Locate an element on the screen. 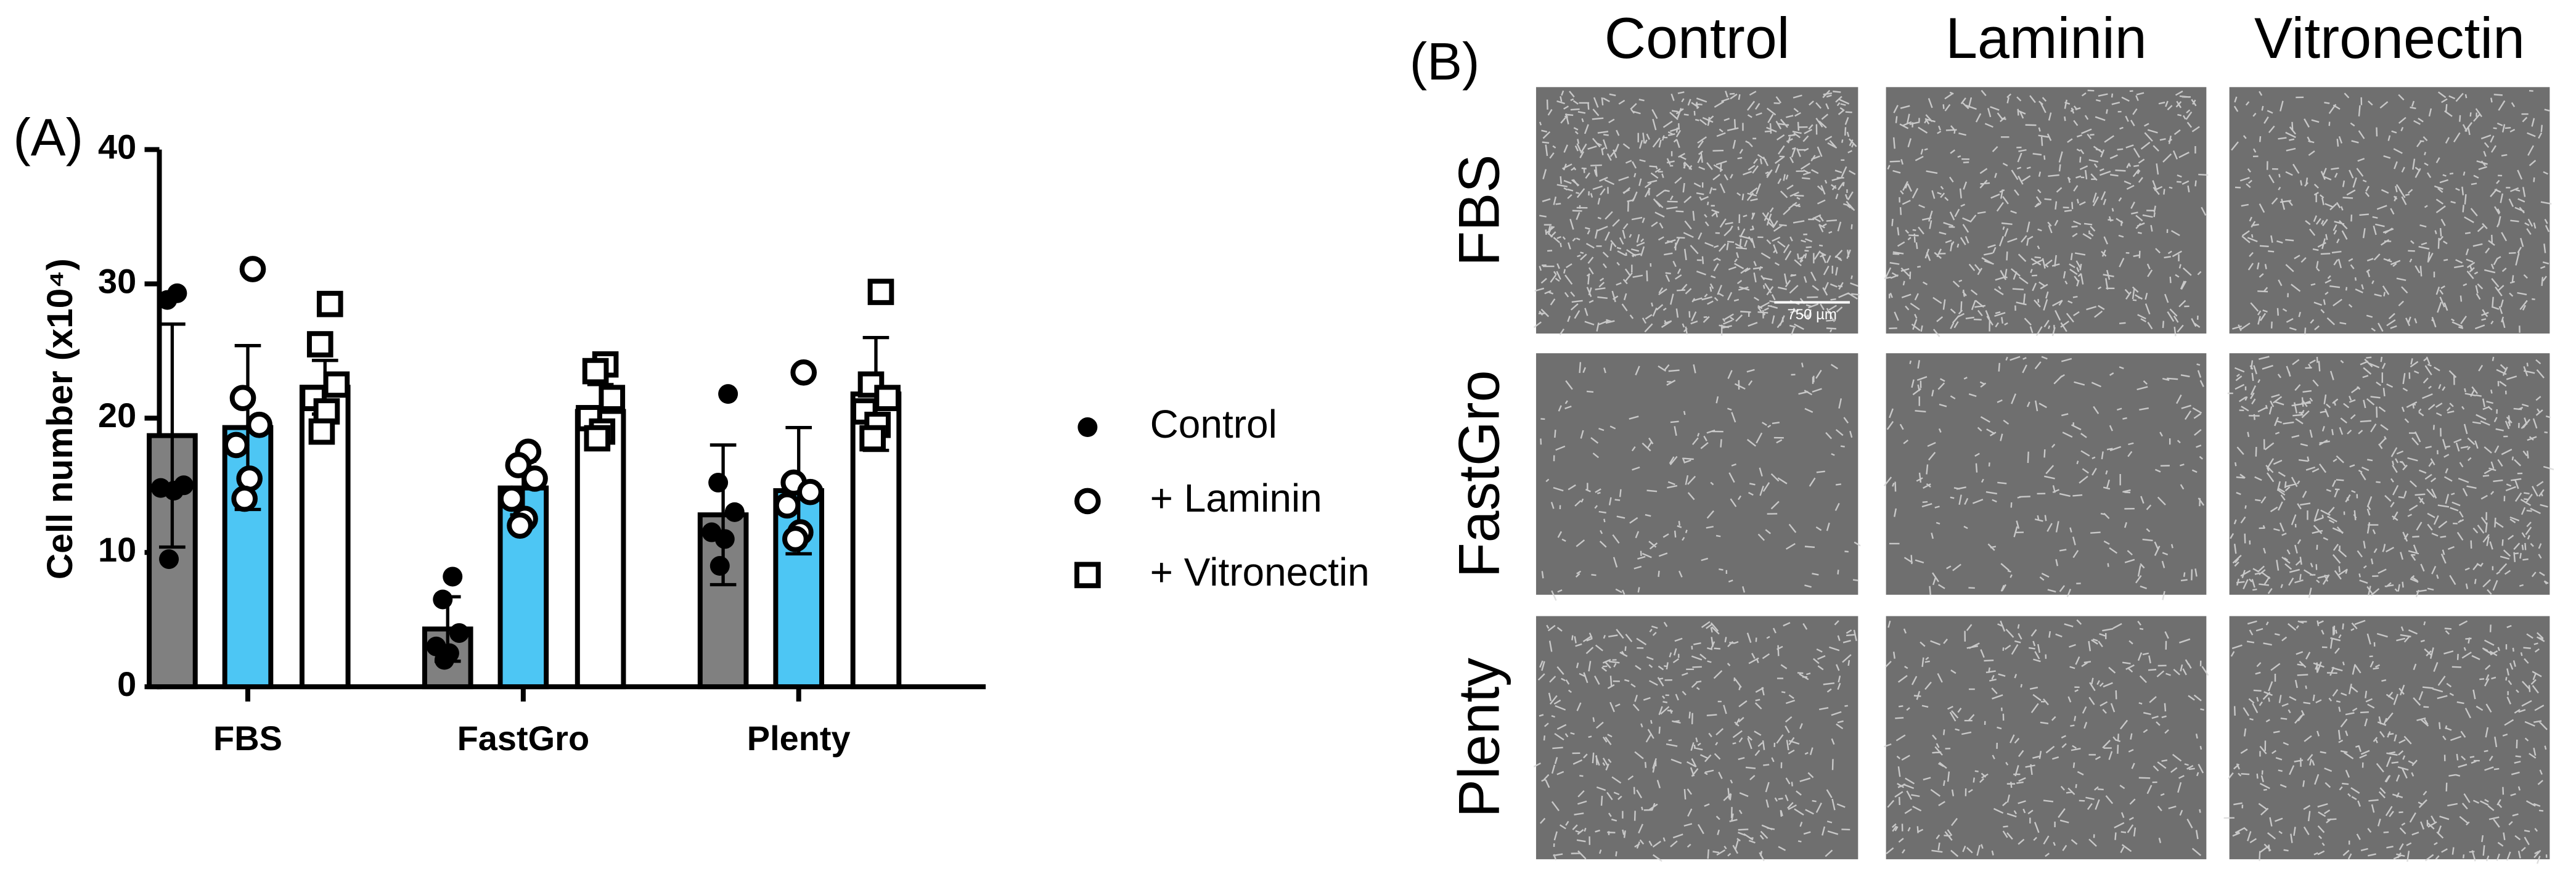 The image size is (2576, 879). row-header: FastGro is located at coordinates (1479, 474).